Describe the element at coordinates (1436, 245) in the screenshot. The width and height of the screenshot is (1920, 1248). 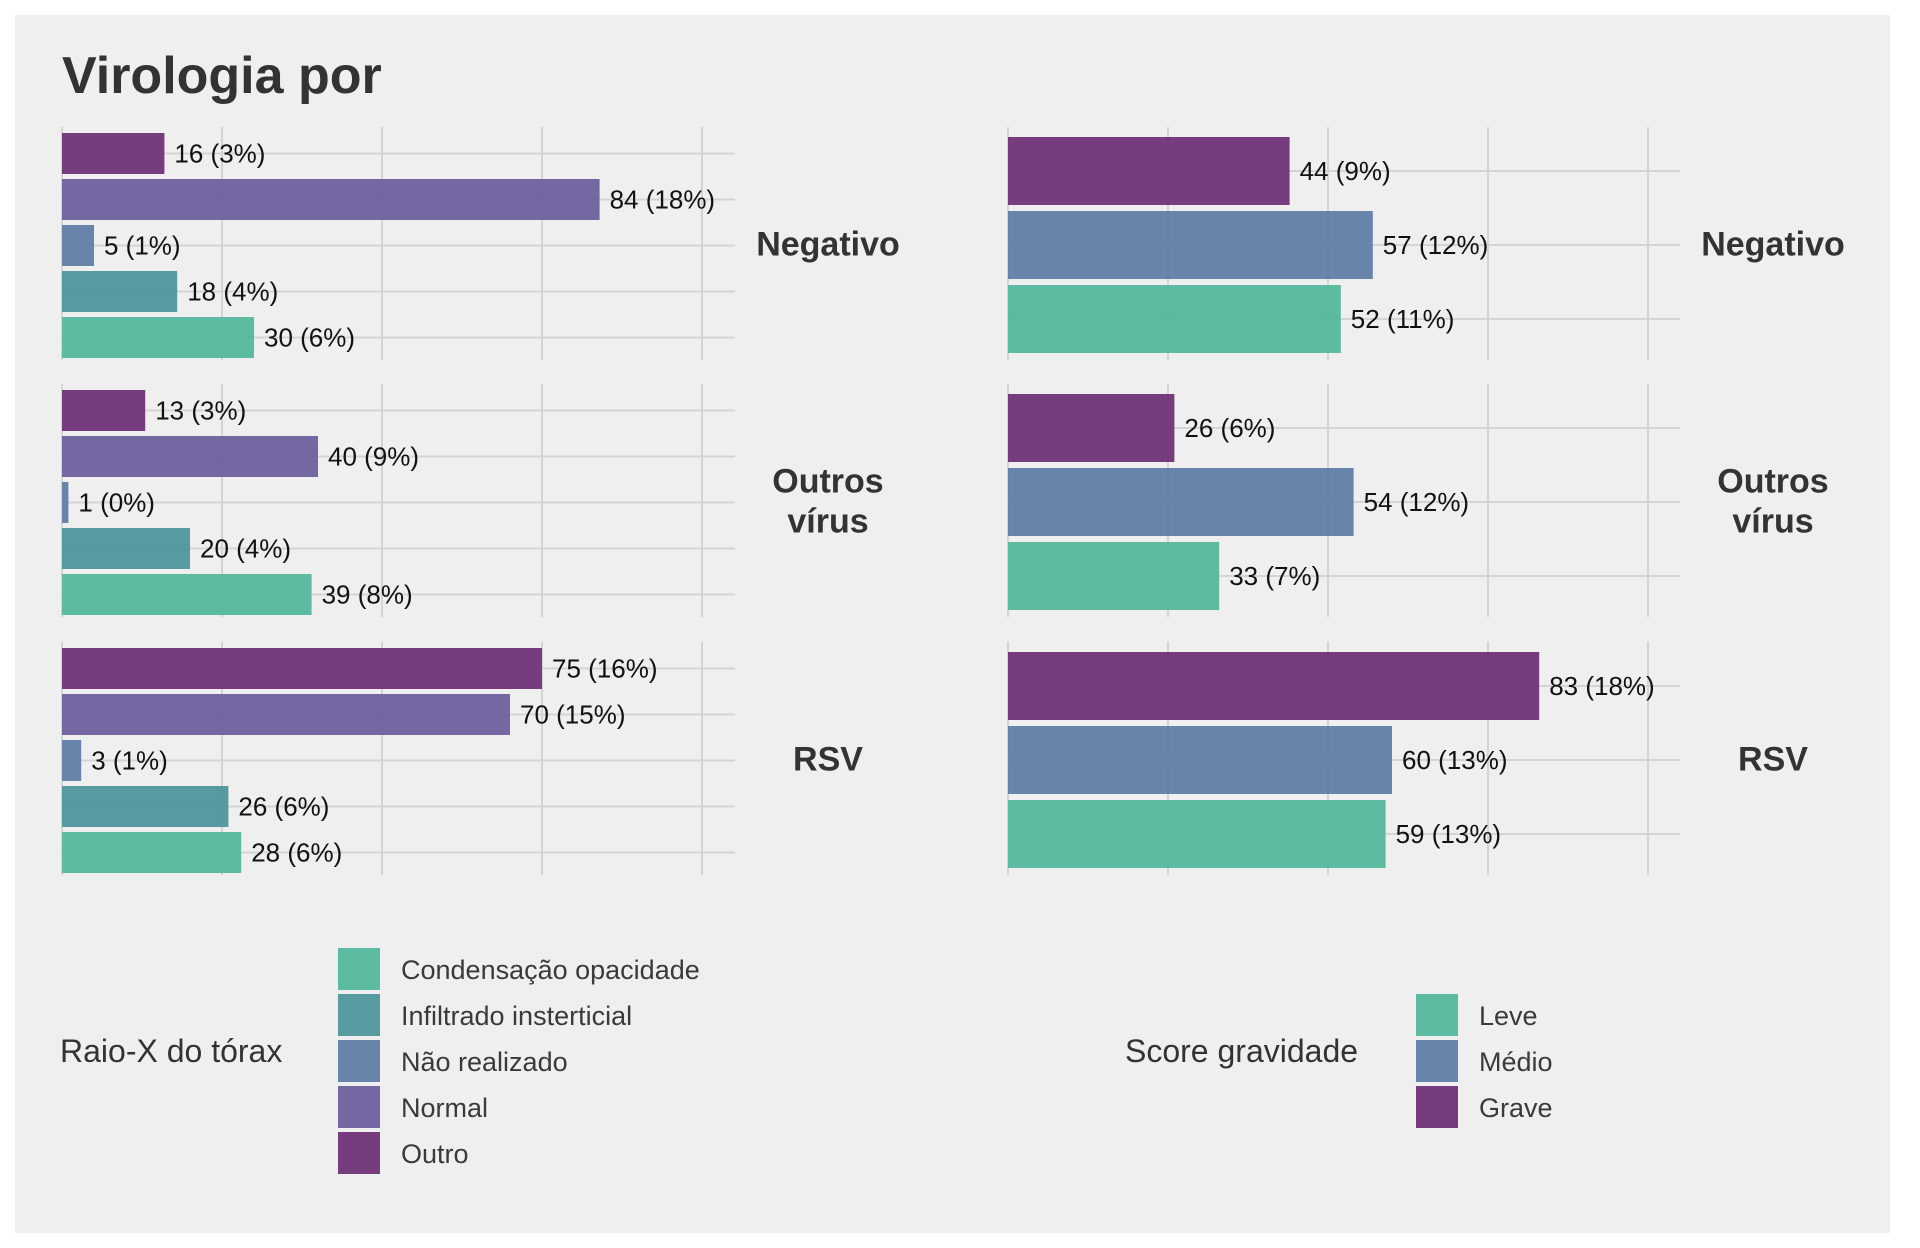
I see `data-label-negativo-medio: 57 (12%)` at that location.